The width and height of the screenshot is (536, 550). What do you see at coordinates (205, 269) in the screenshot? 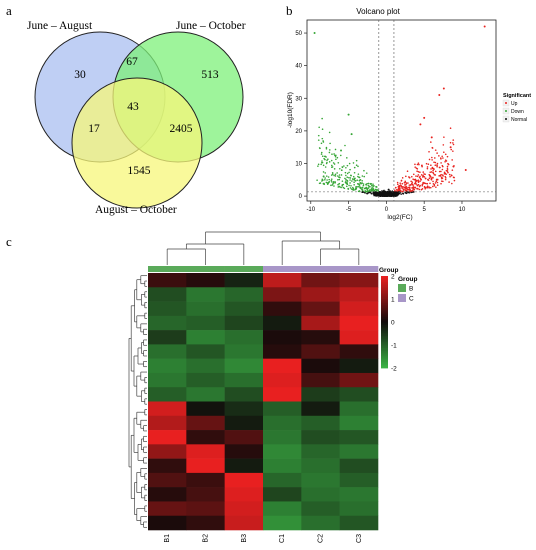
I see `column-group-cell-b` at bounding box center [205, 269].